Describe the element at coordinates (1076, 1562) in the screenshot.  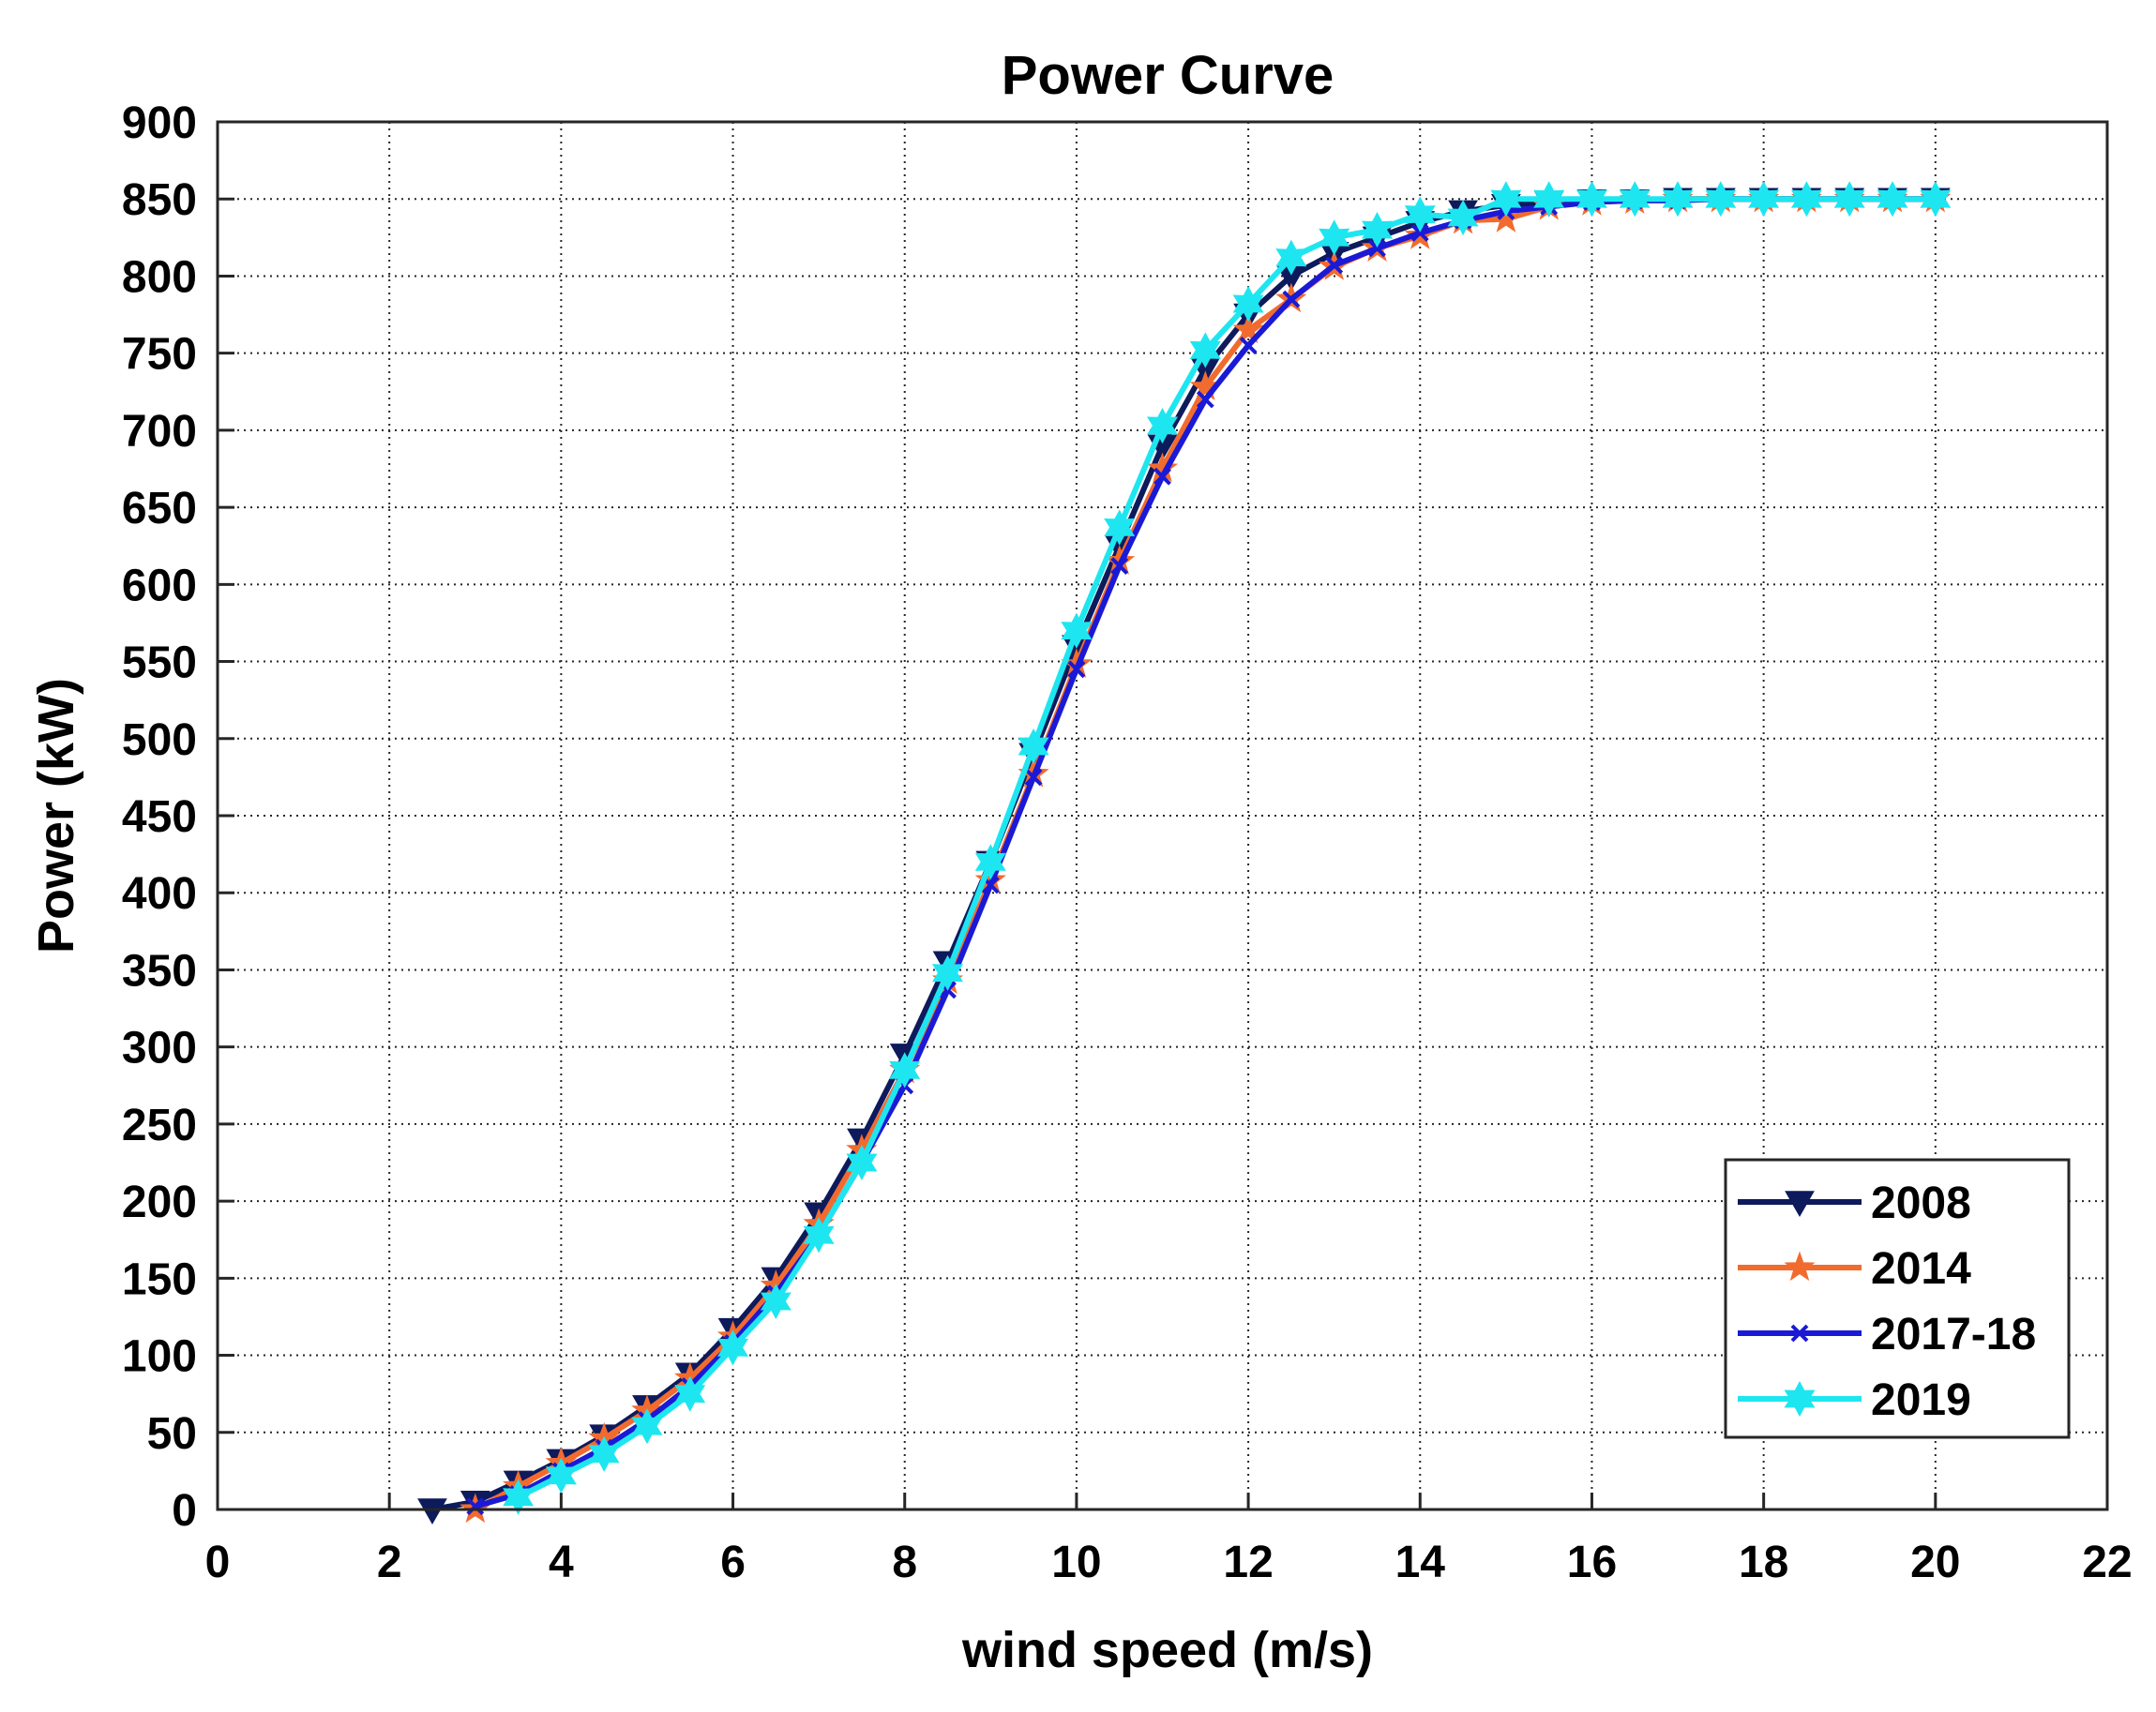
I see `x-tick-label: 10` at that location.